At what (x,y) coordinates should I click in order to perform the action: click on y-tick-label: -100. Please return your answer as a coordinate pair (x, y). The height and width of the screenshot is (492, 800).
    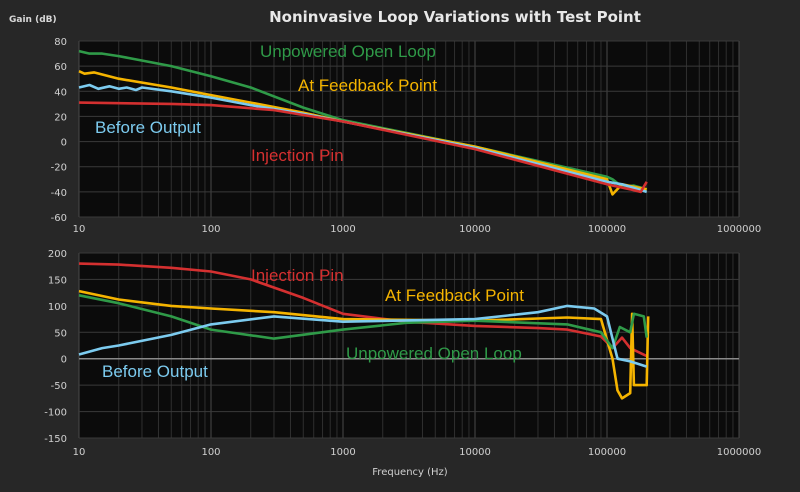
    Looking at the image, I should click on (55, 413).